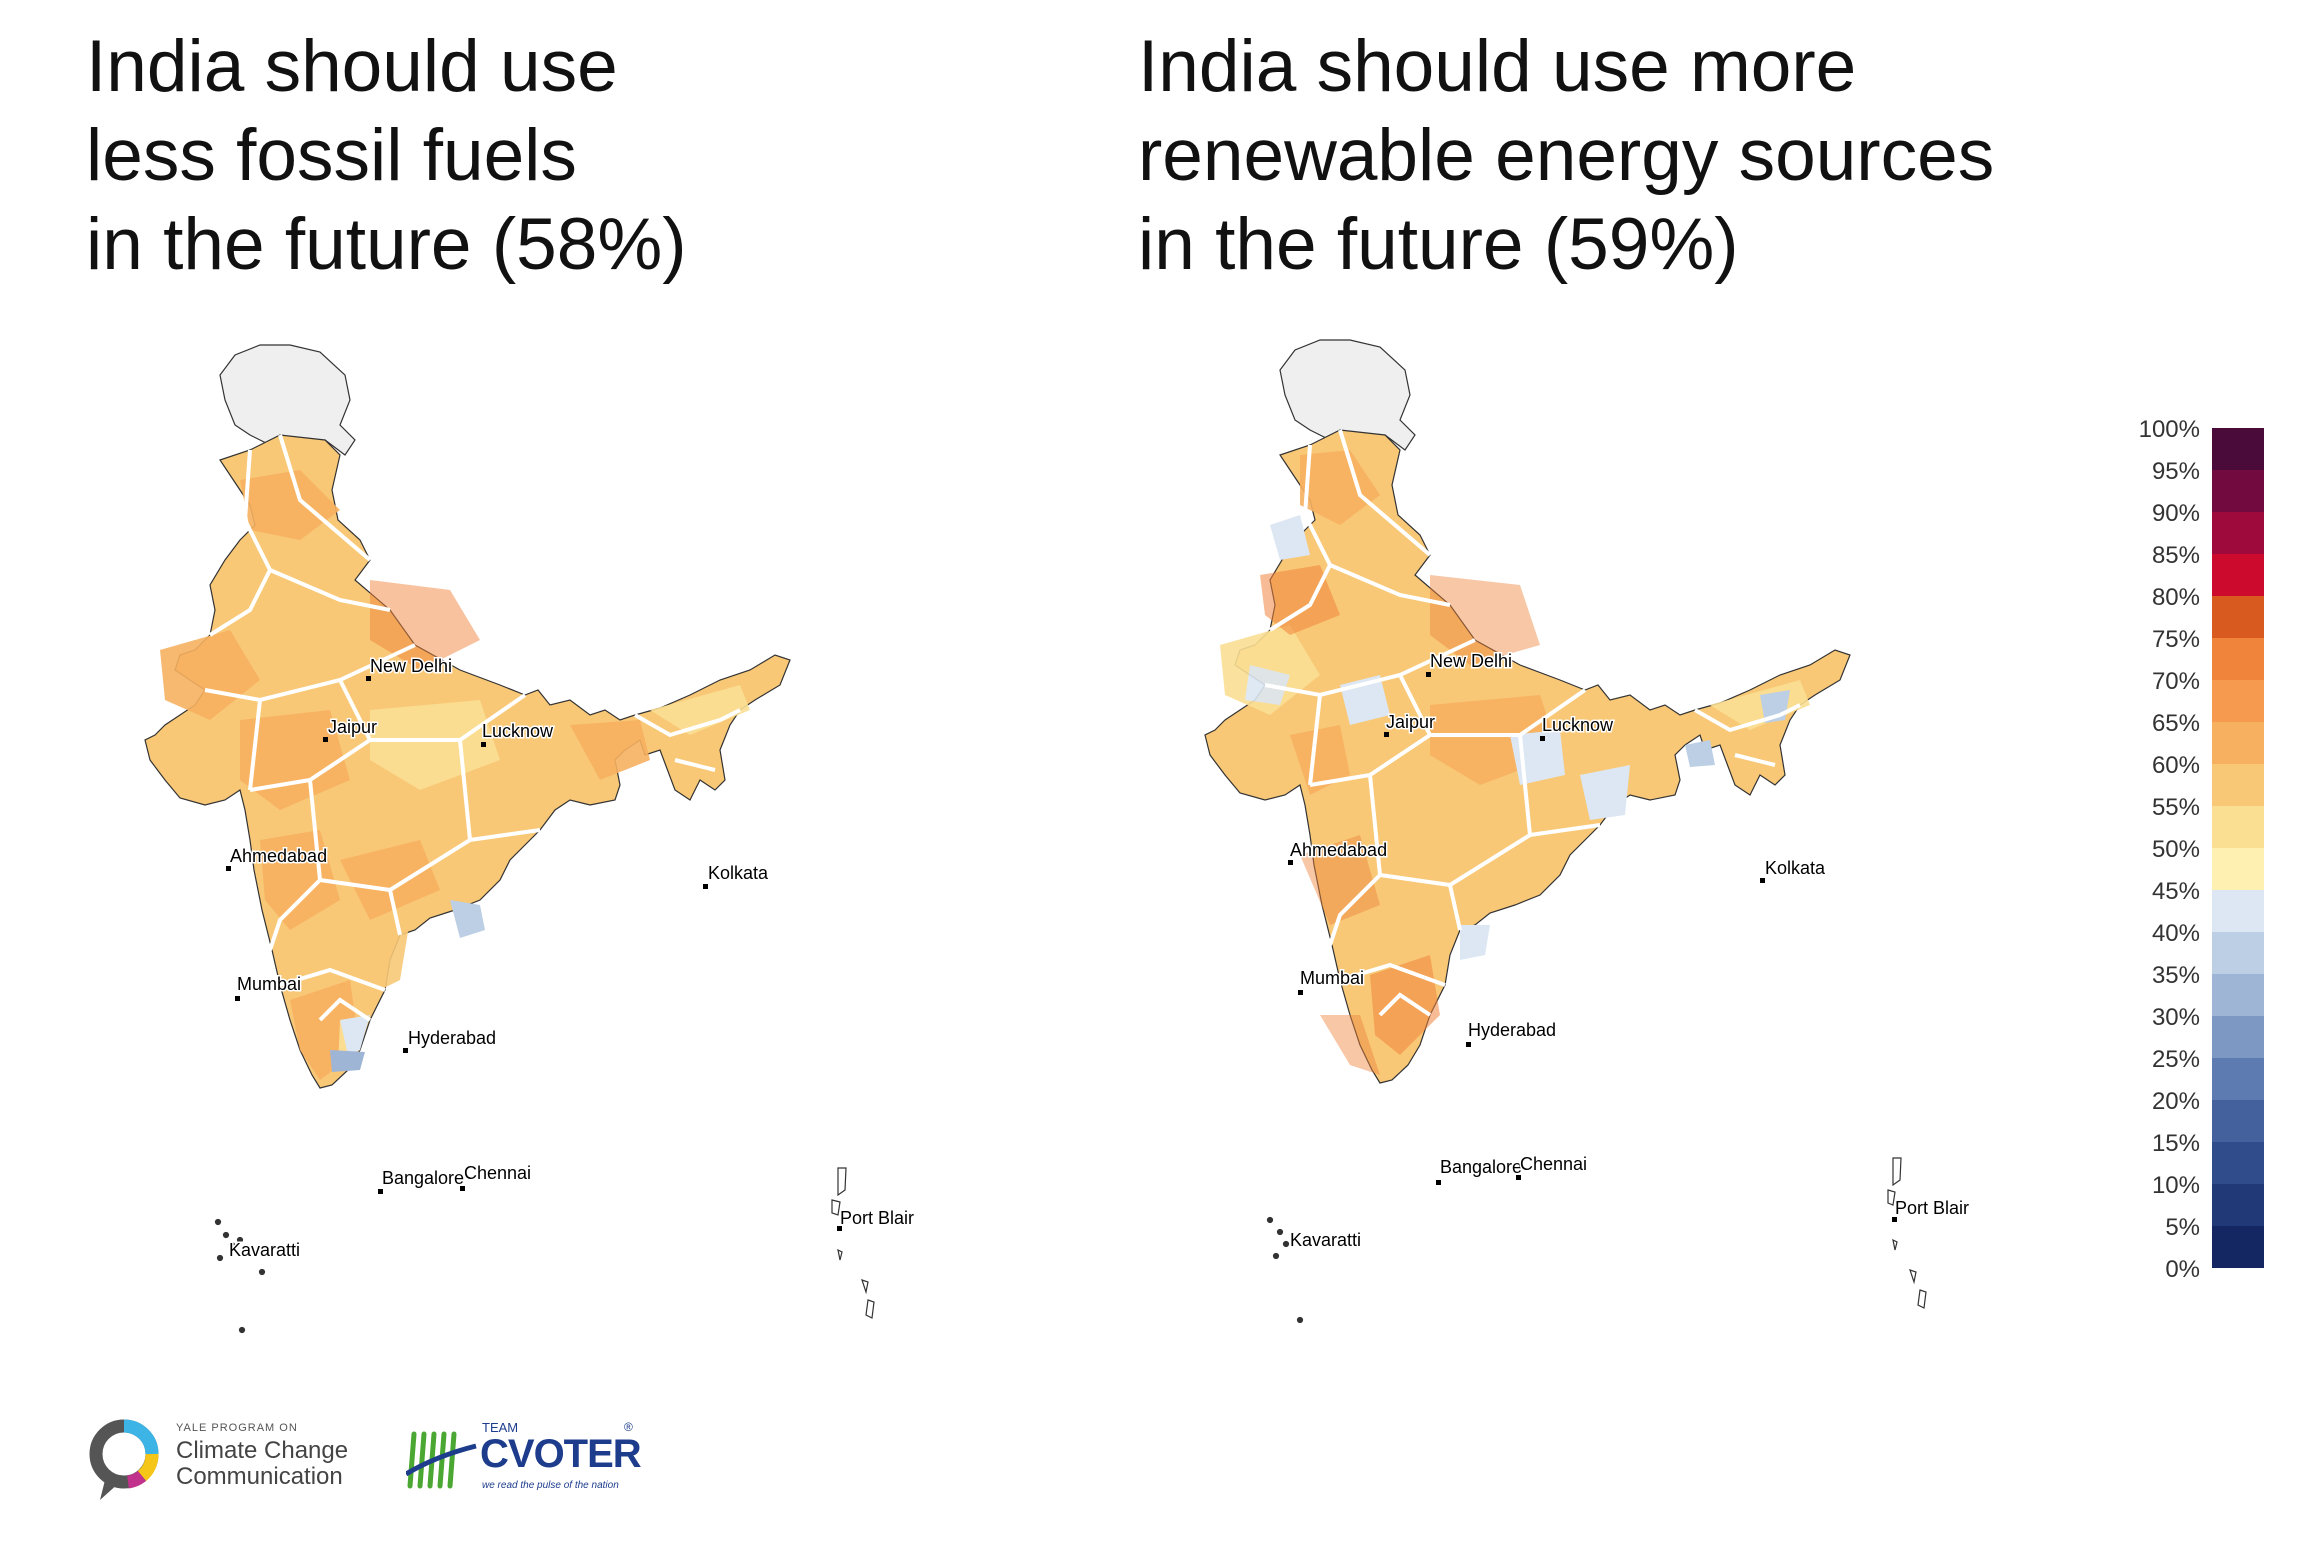  What do you see at coordinates (1932, 1208) in the screenshot?
I see `right-city-port-blair: Port Blair` at bounding box center [1932, 1208].